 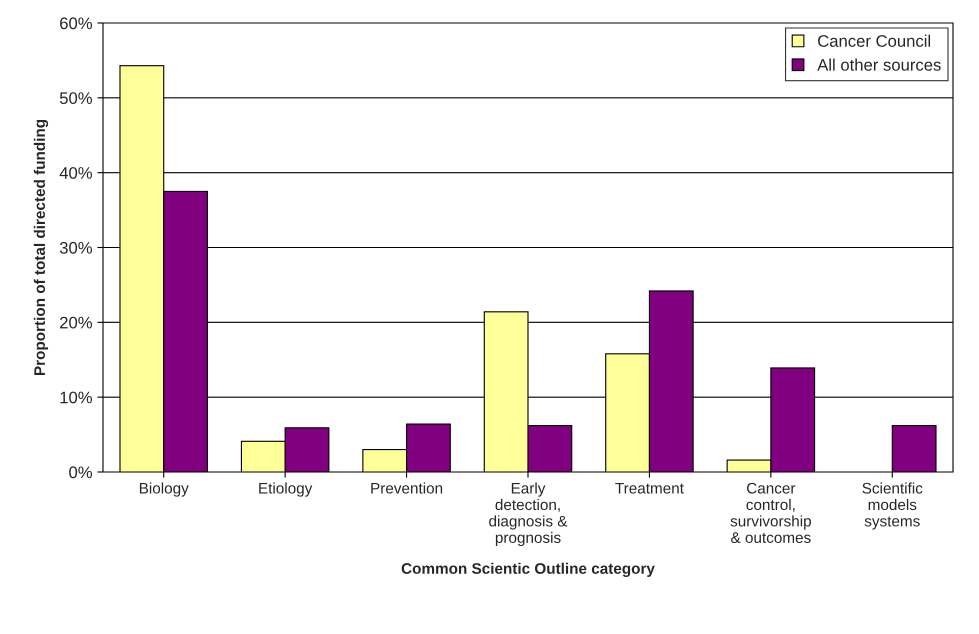 I want to click on legend-label: Cancer Council, so click(x=874, y=40).